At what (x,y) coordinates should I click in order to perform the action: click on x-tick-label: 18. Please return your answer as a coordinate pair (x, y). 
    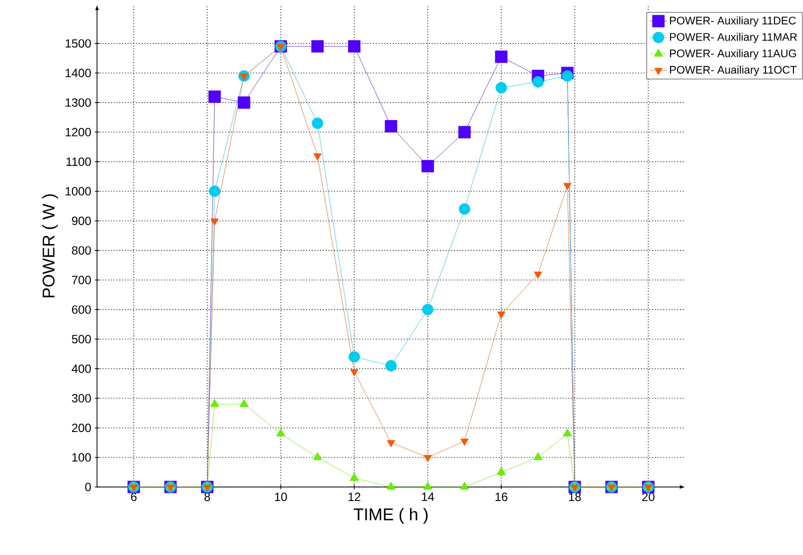
    Looking at the image, I should click on (575, 497).